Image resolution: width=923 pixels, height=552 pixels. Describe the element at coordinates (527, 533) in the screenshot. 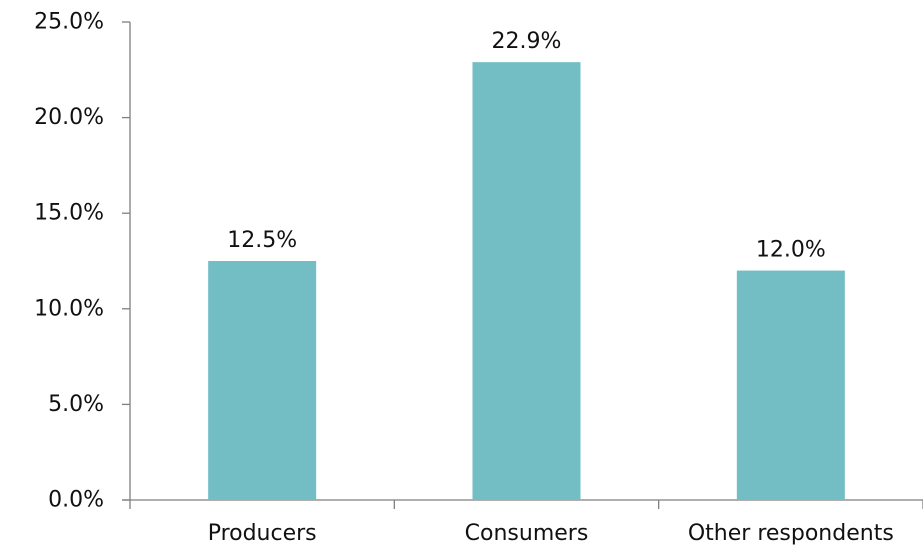

I see `category-label: Consumers` at that location.